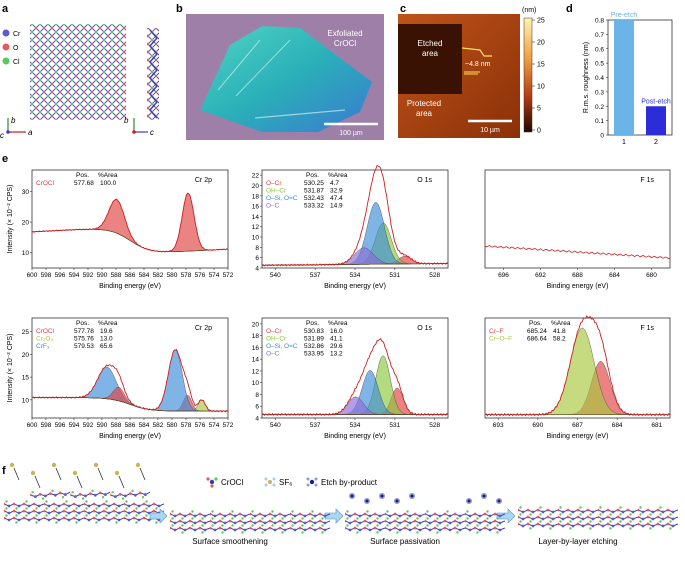  What do you see at coordinates (528, 75) in the screenshot?
I see `colorbar` at bounding box center [528, 75].